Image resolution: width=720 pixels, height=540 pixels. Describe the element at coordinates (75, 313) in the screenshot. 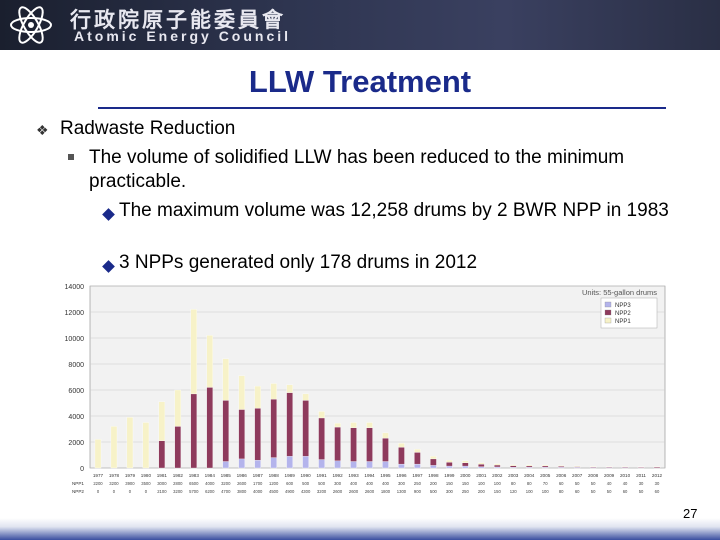

I see `y-tick-label: 12000` at that location.